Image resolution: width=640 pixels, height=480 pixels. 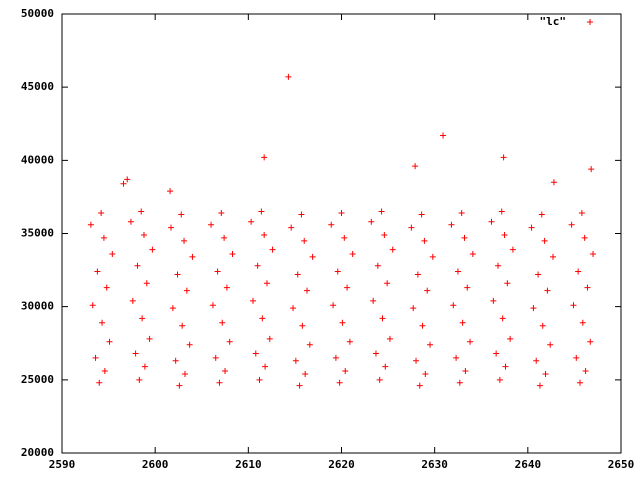 I want to click on y-tick-label: 25000, so click(x=37, y=379).